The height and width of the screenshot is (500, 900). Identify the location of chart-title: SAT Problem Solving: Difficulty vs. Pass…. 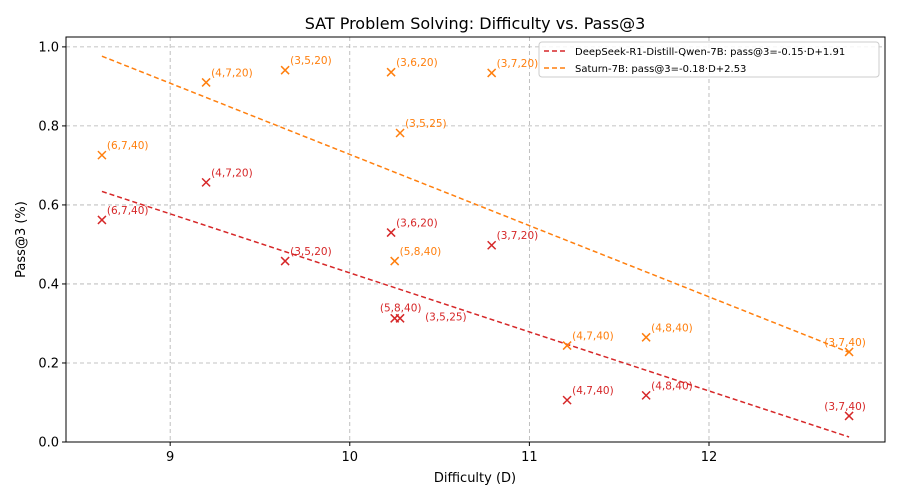
(475, 23).